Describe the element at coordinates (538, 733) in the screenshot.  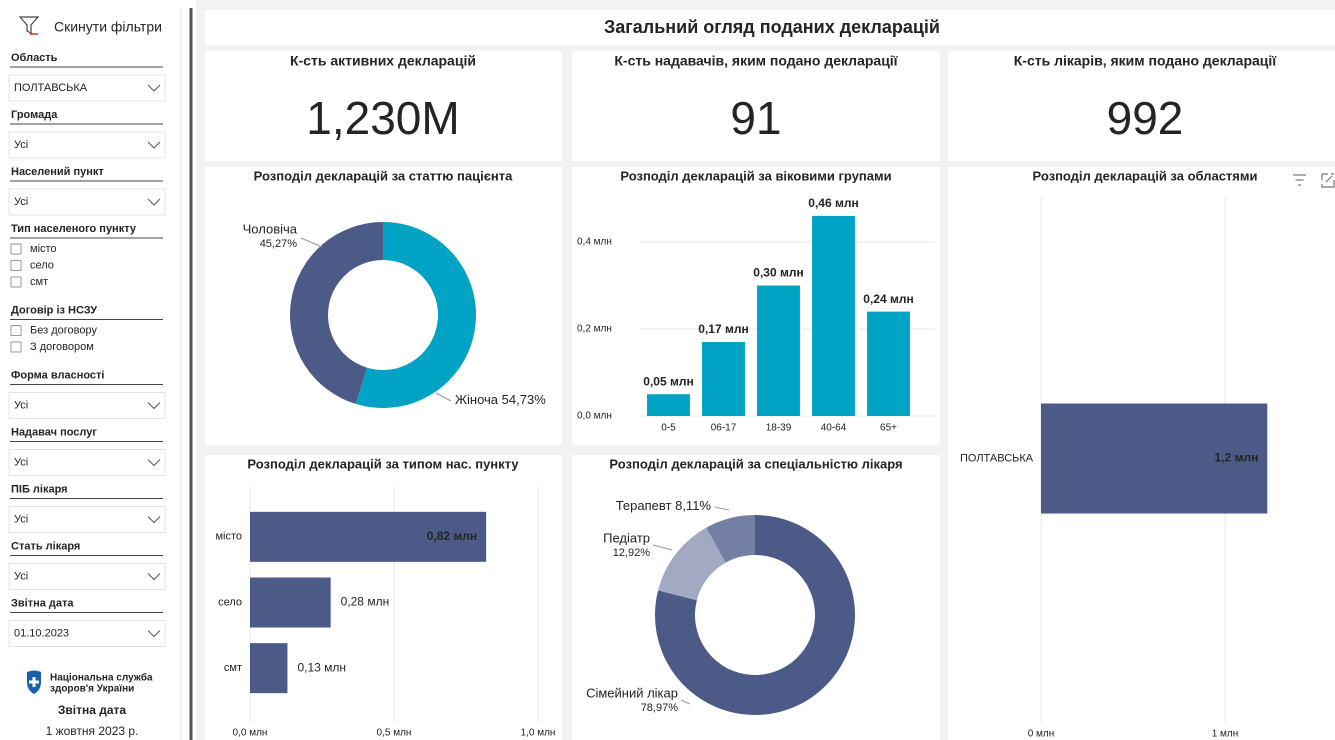
I see `x-tick-label: 1,0 млн` at that location.